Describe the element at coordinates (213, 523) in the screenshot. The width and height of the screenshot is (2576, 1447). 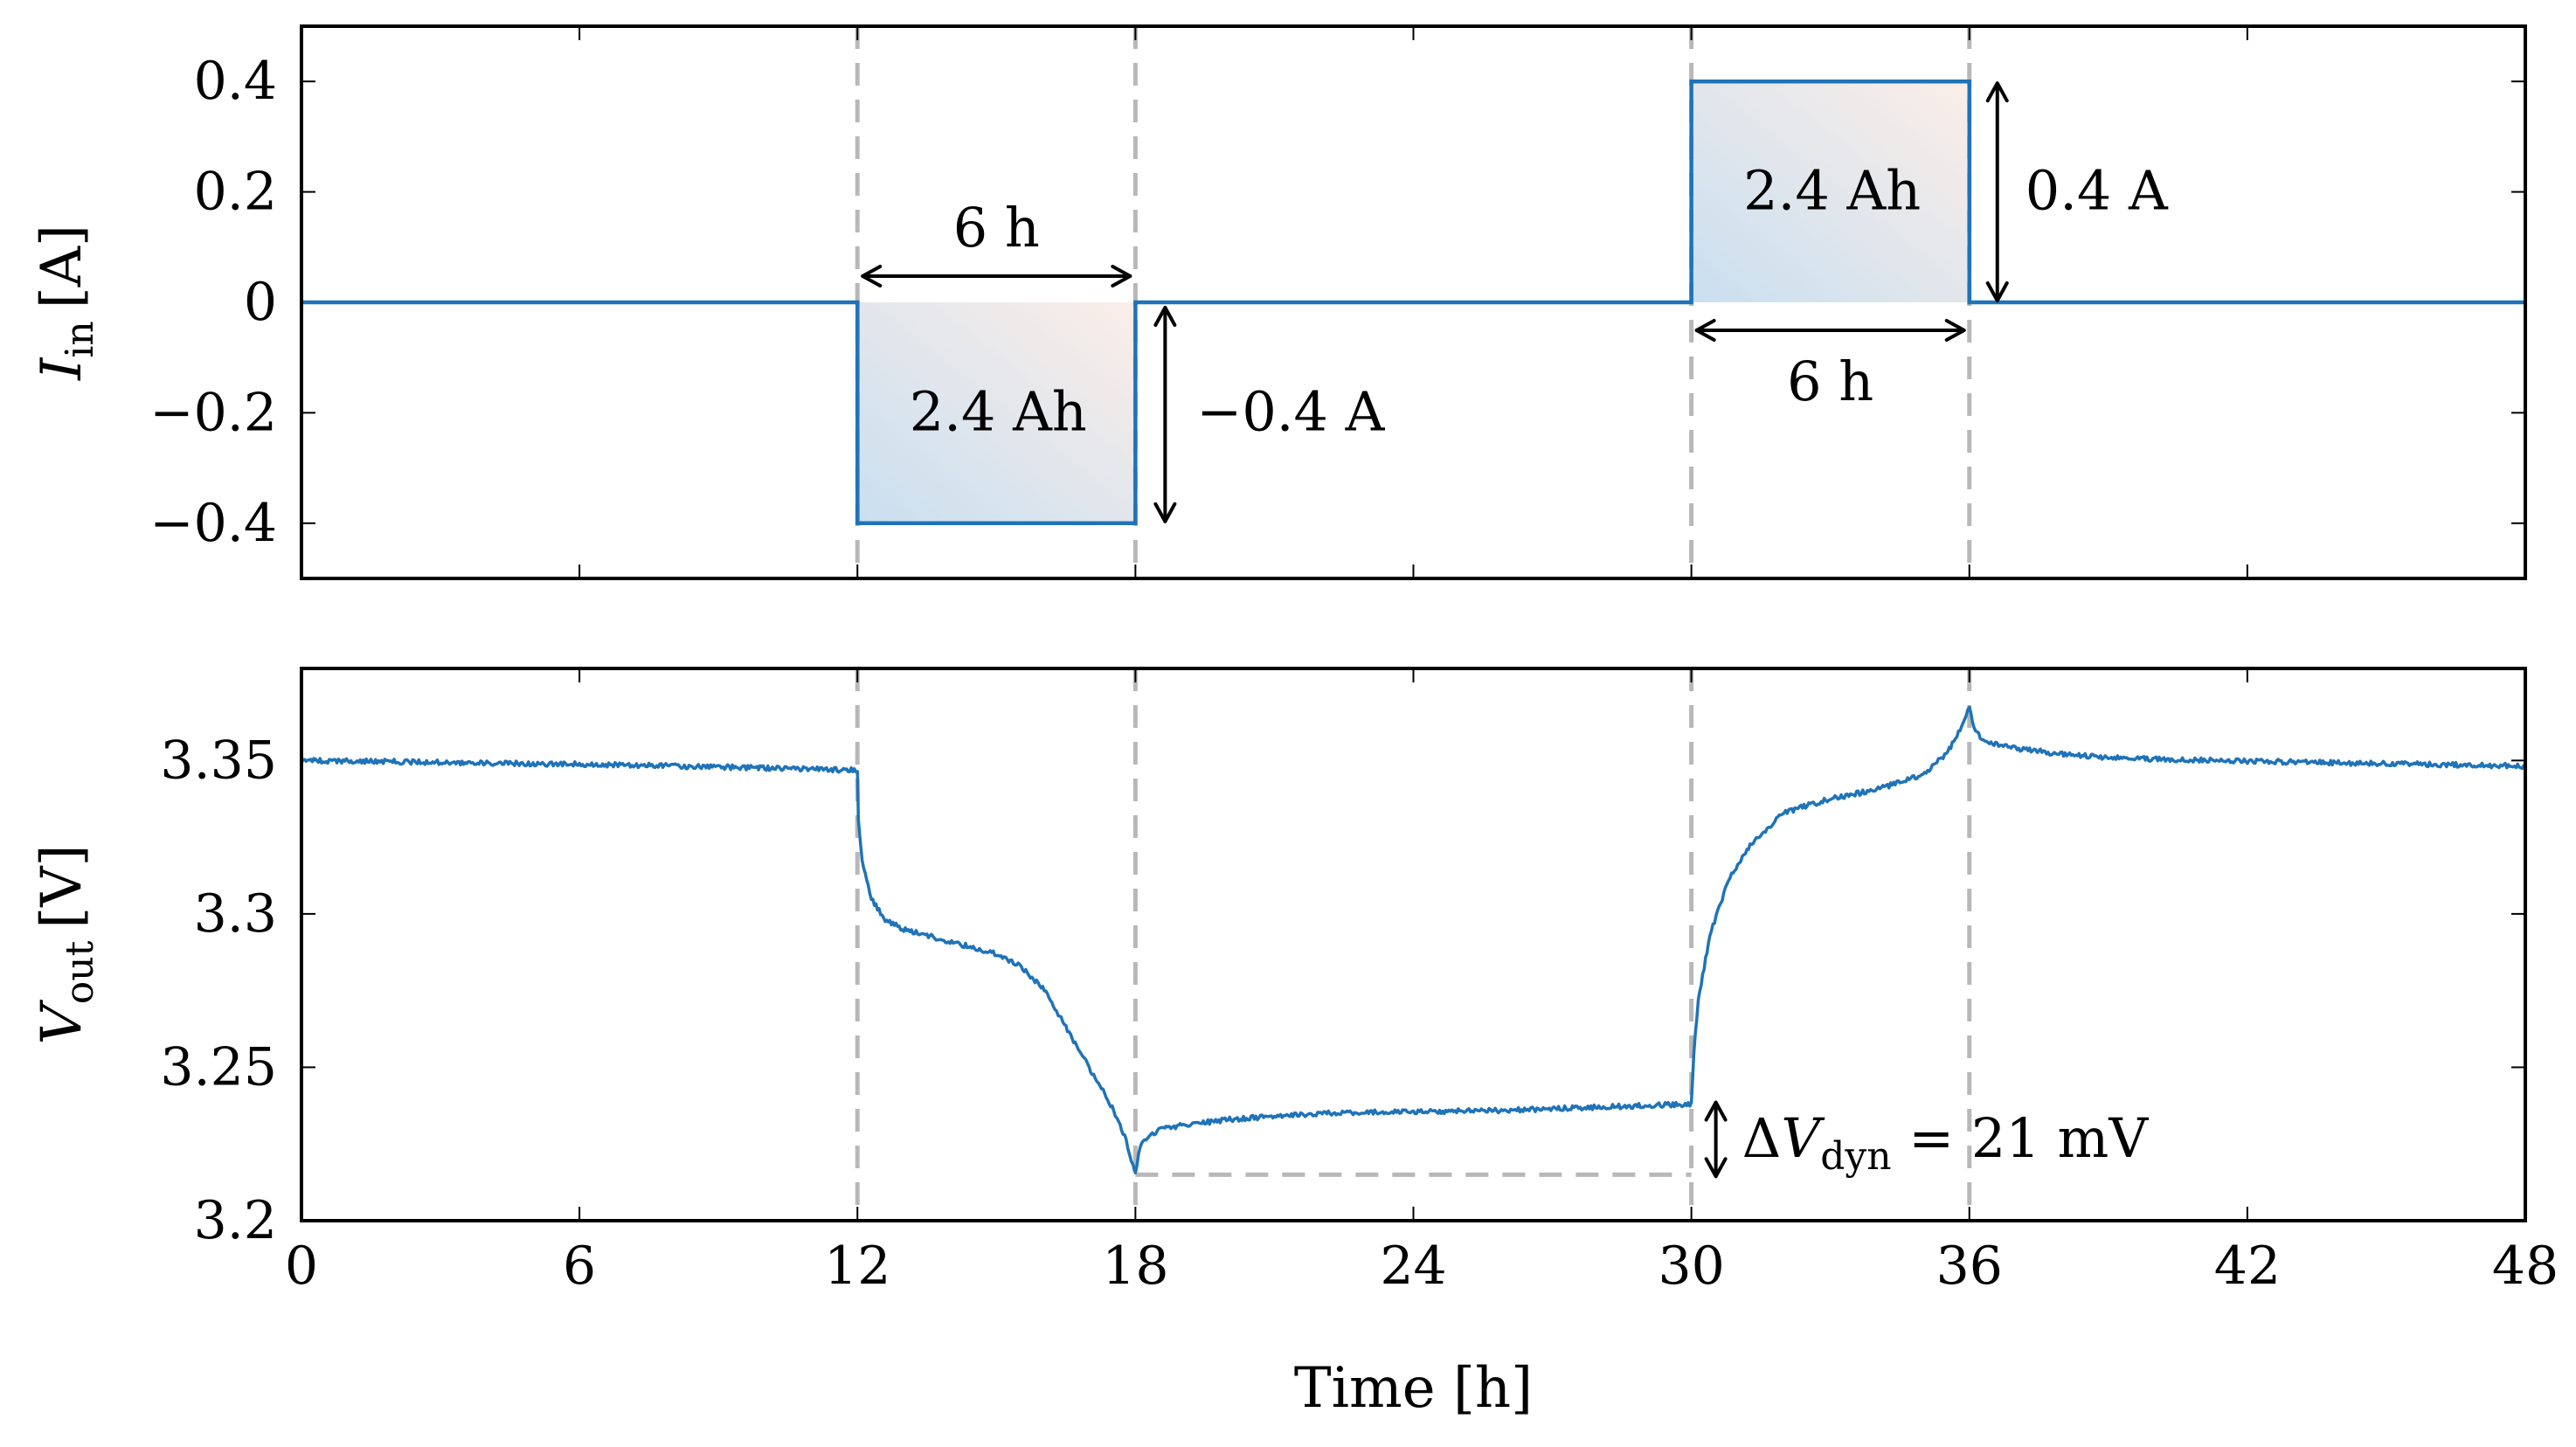
I see `y-tick-label-top: −0.4` at that location.